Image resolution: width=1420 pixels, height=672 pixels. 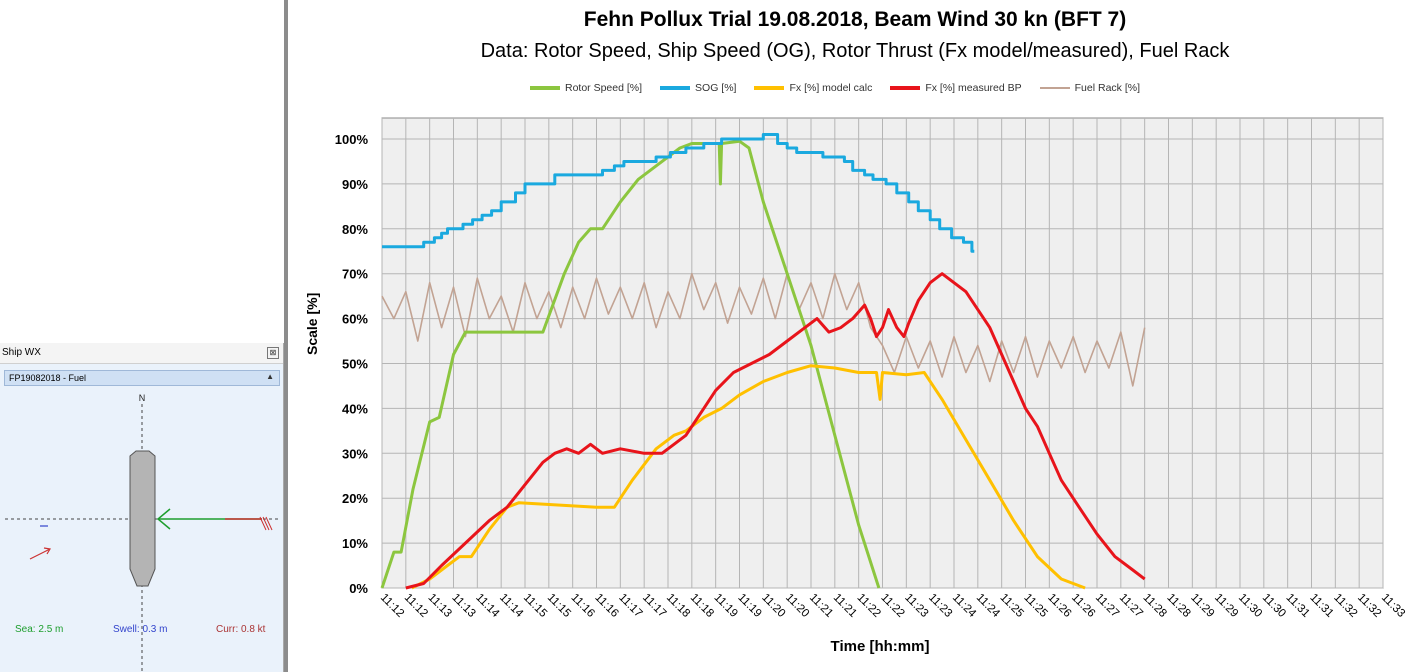 I want to click on y-tick-label: 80%, so click(x=355, y=229).